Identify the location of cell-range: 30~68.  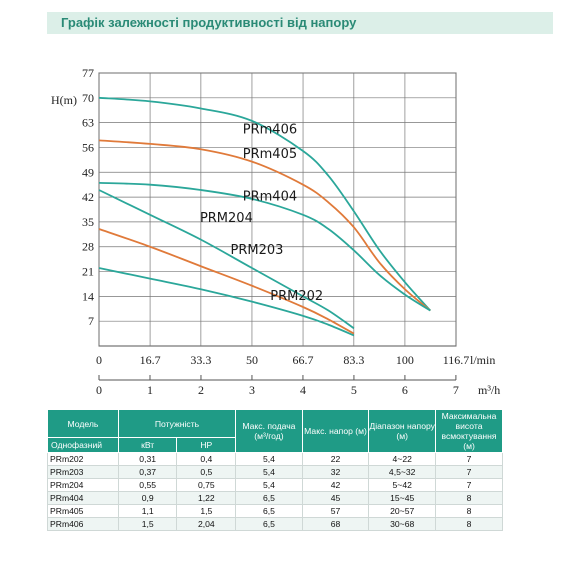
(402, 524).